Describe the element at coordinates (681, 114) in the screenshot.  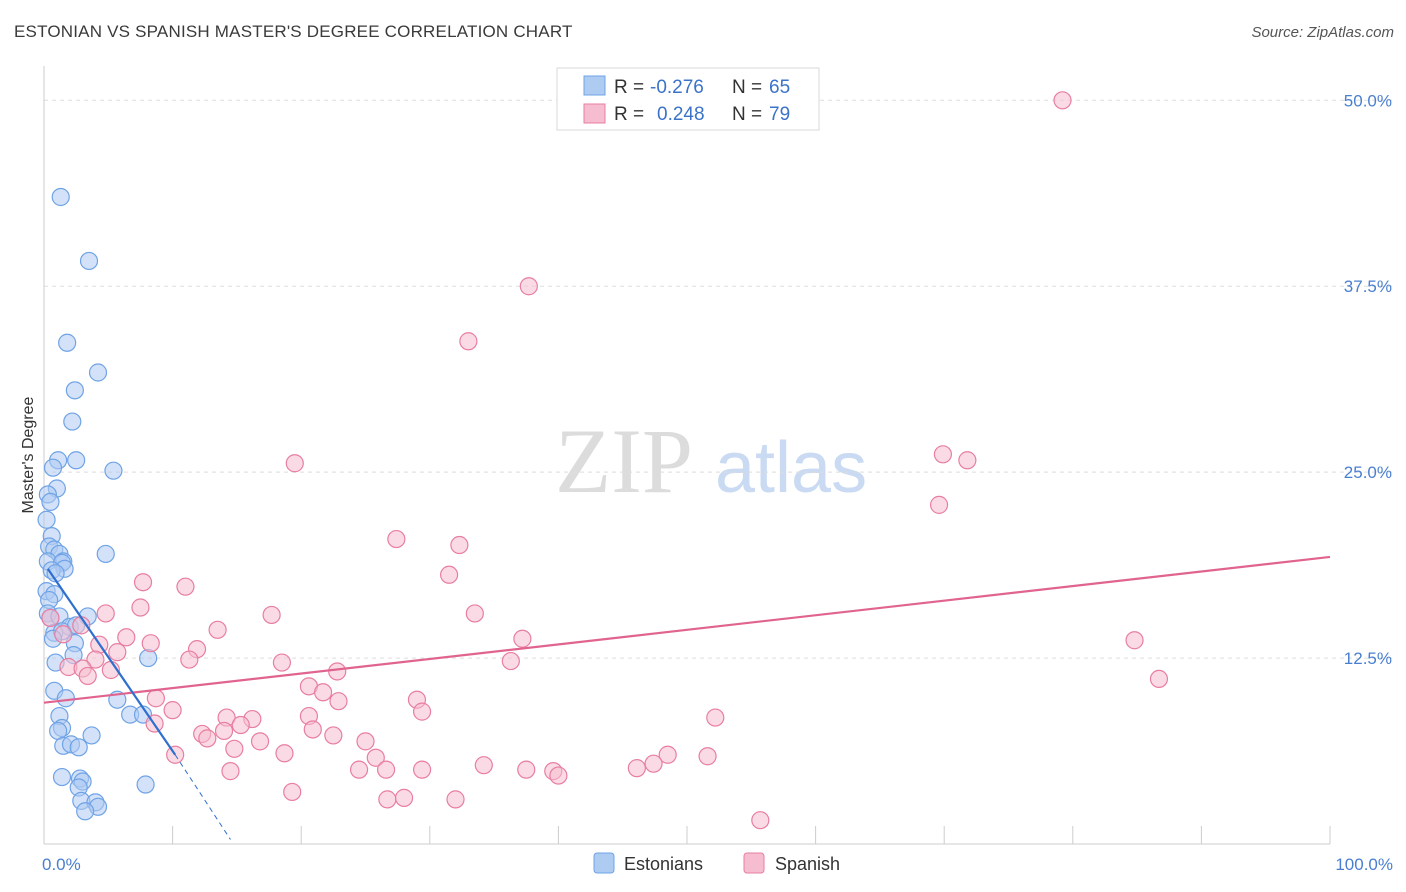
I see `legend-r-value-pink: 0.248` at that location.